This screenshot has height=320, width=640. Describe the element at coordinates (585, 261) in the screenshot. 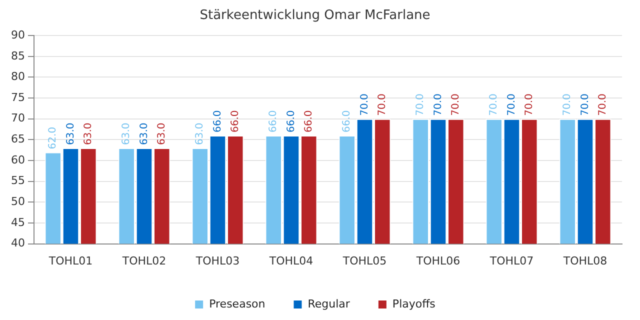

I see `x-tick-label: TOHL08` at that location.